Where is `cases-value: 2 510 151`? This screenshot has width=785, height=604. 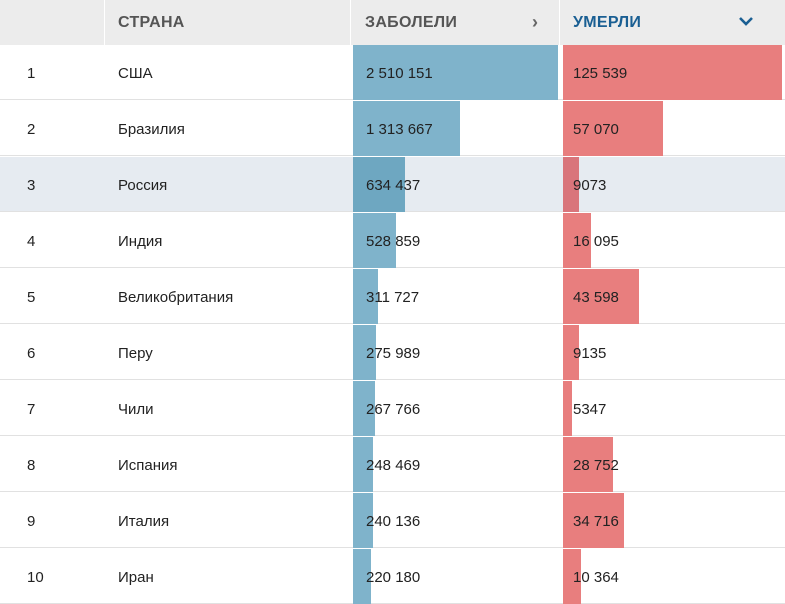 cases-value: 2 510 151 is located at coordinates (399, 73).